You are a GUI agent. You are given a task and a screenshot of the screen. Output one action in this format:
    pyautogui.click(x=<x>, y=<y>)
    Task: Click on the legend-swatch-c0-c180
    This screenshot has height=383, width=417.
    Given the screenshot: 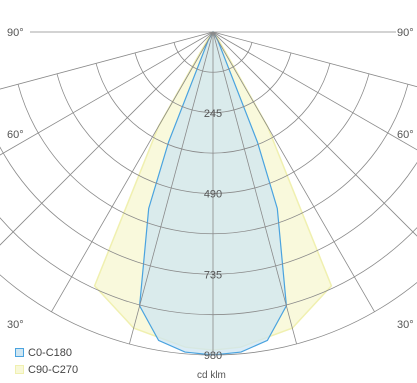 What is the action you would take?
    pyautogui.click(x=19, y=352)
    